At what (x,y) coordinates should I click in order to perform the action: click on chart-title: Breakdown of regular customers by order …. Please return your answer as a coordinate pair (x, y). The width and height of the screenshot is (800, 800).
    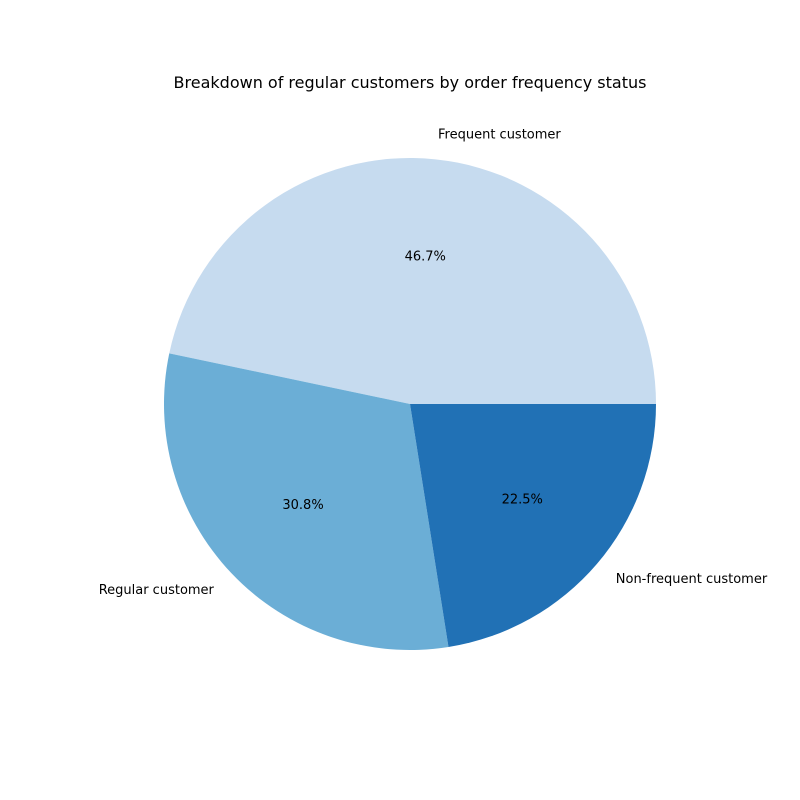
    Looking at the image, I should click on (410, 82).